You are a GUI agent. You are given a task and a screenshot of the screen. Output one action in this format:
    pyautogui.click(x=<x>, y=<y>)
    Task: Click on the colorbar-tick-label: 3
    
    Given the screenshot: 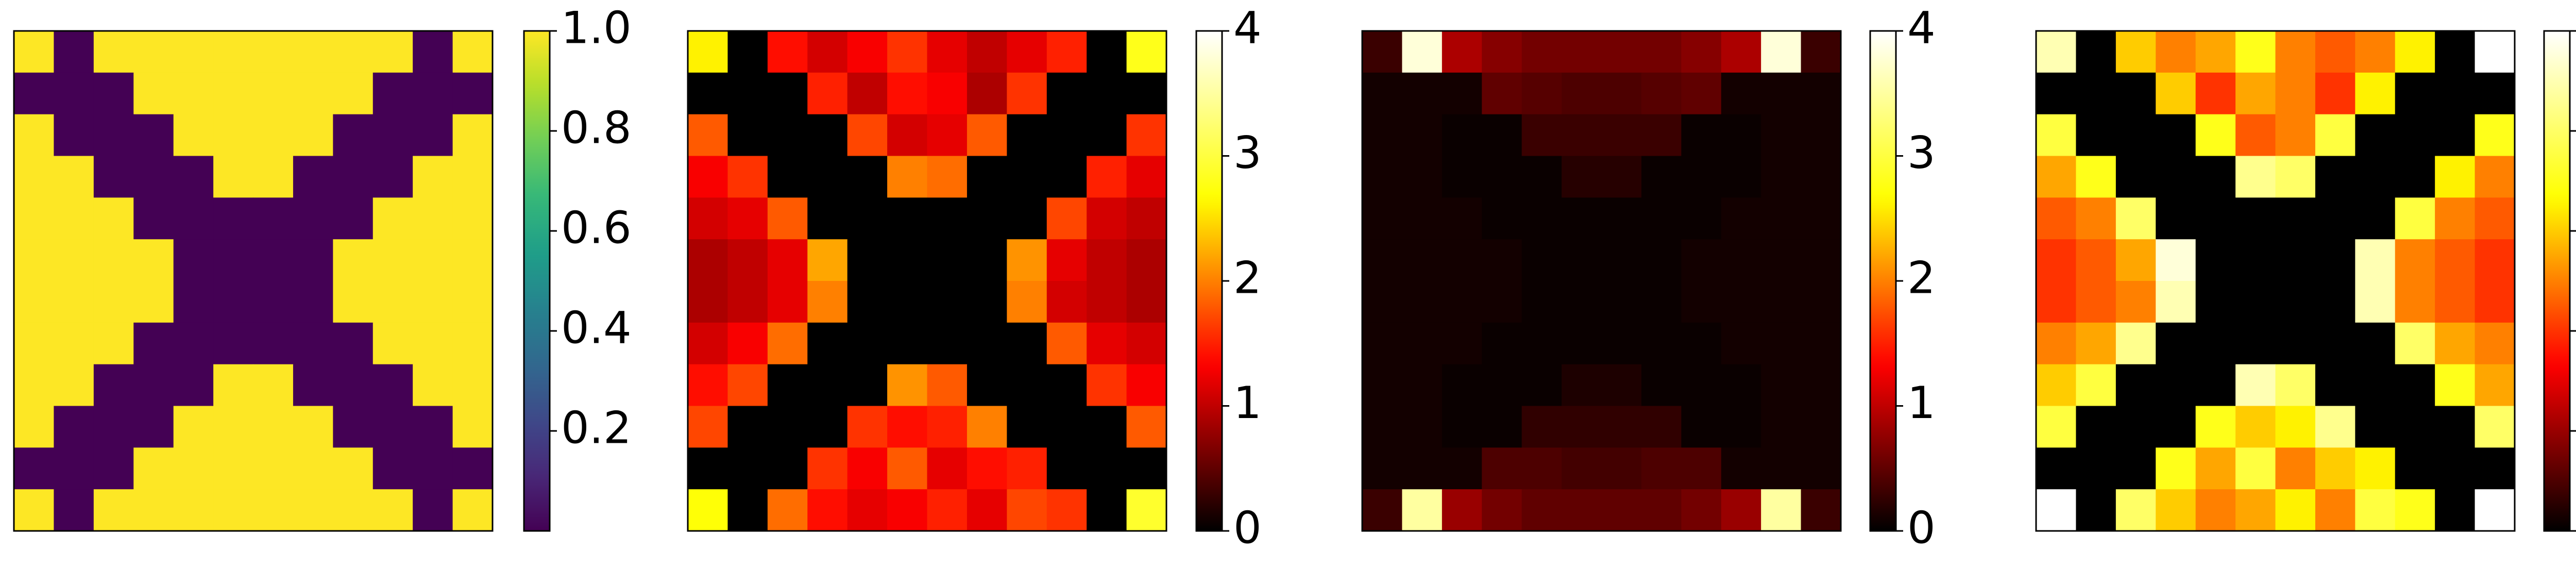 What is the action you would take?
    pyautogui.click(x=1921, y=153)
    